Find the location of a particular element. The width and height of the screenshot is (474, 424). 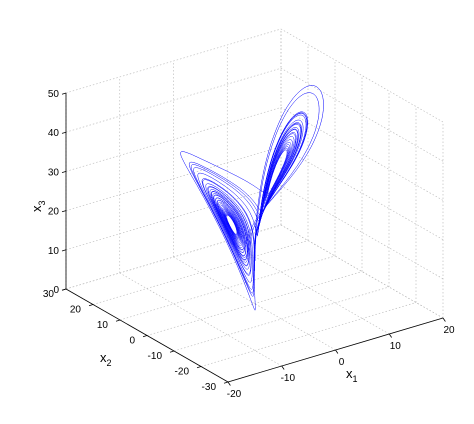

x3-tick-label: 50 is located at coordinates (54, 94).